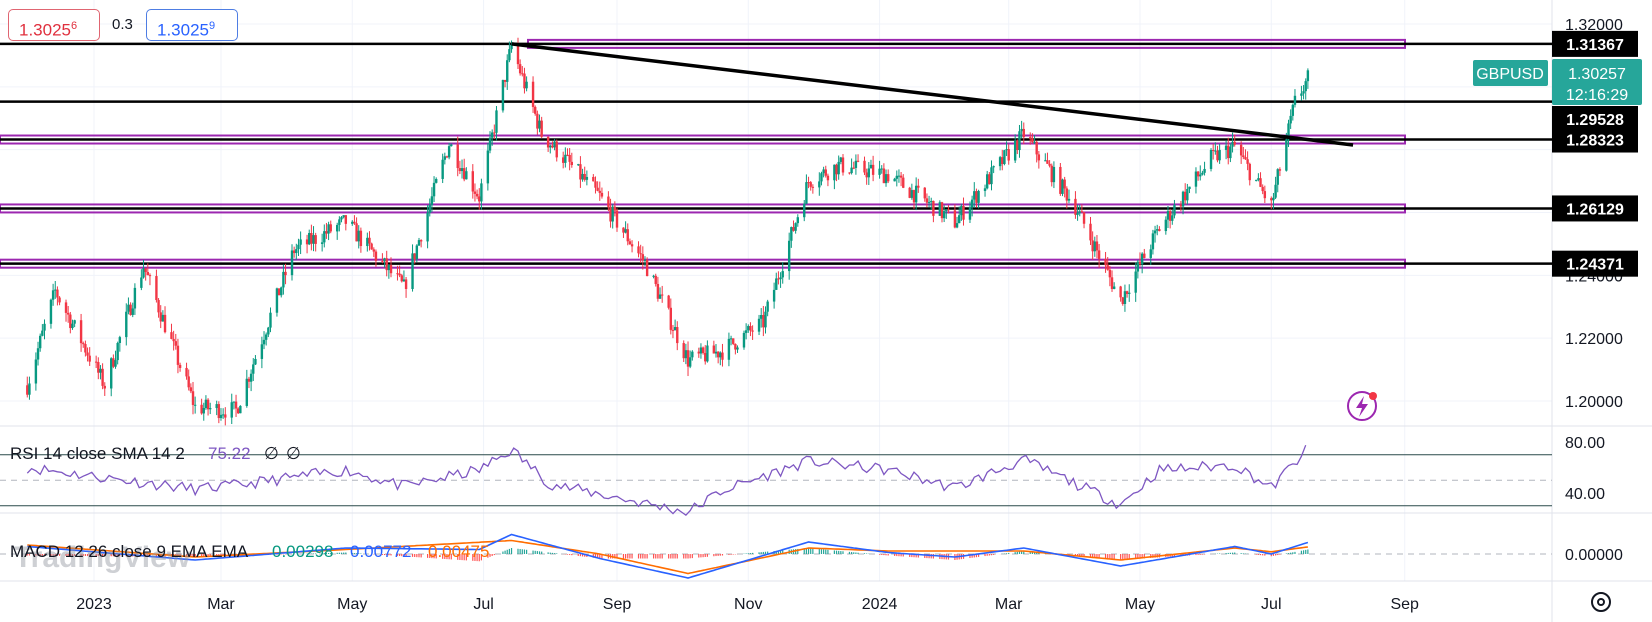 Image resolution: width=1652 pixels, height=622 pixels. What do you see at coordinates (932, 94) in the screenshot?
I see `trendline-line` at bounding box center [932, 94].